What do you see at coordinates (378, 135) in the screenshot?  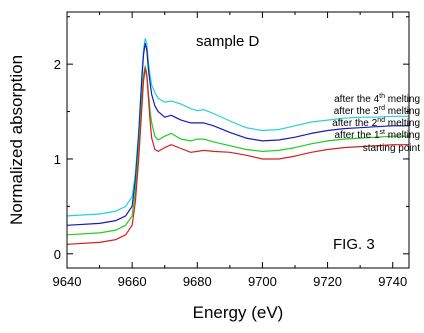 I see `series-label-3: after the 1st melting` at bounding box center [378, 135].